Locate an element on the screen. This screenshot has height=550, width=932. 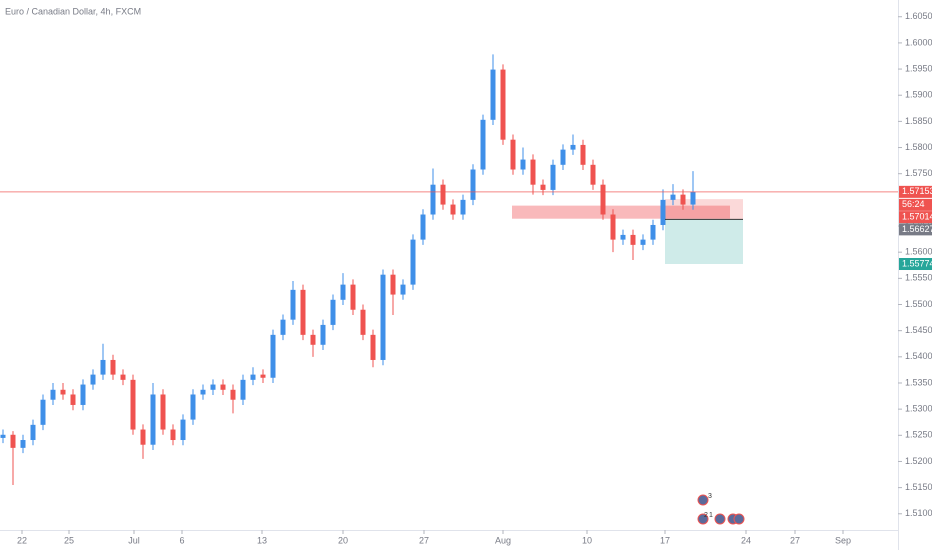
chart-title: Euro / Canadian Dollar, 4h, FXCM is located at coordinates (73, 11).